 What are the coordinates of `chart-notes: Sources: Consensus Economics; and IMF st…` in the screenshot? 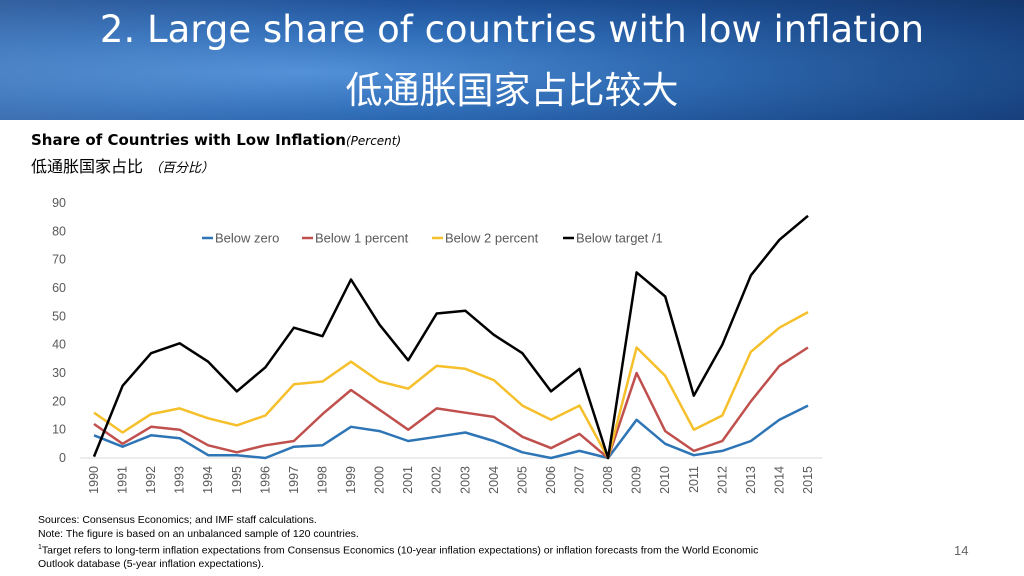 It's located at (478, 543).